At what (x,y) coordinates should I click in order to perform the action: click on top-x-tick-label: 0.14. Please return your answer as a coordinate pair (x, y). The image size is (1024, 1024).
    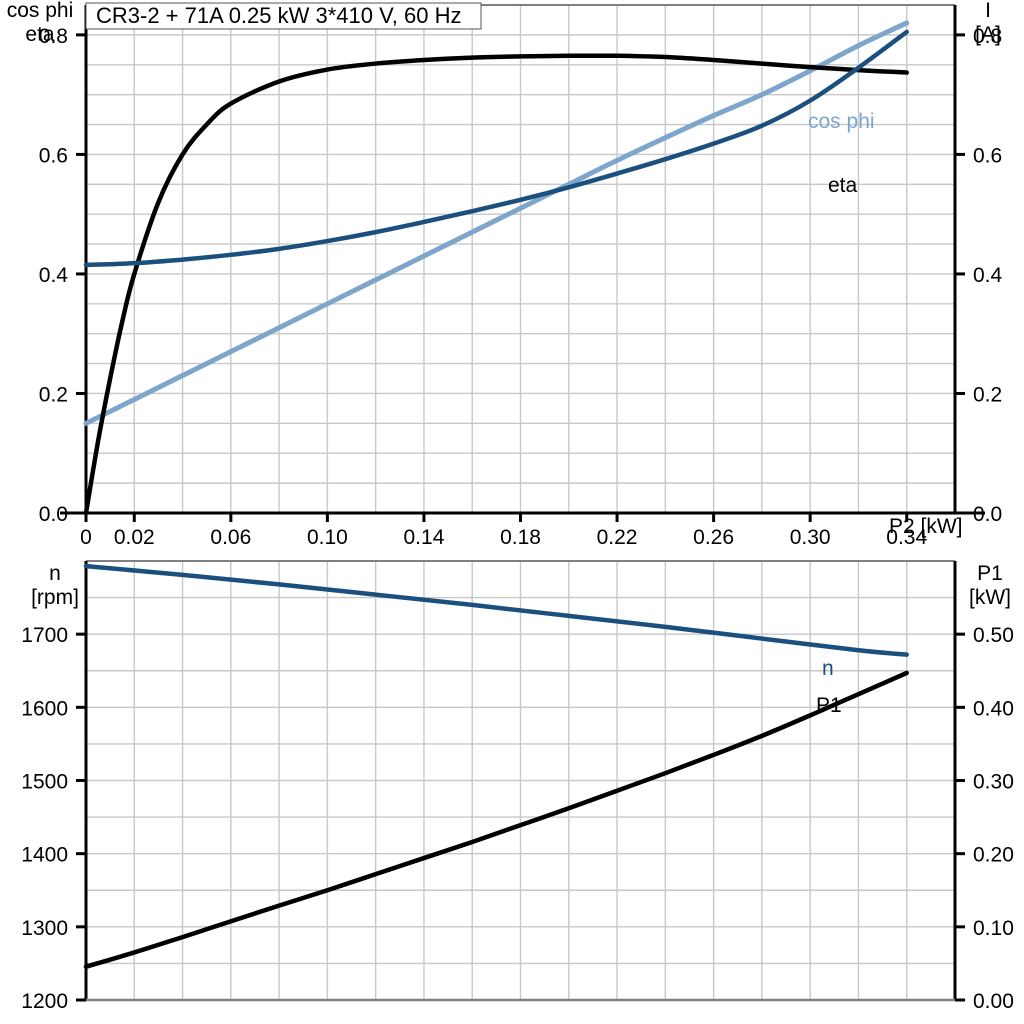
    Looking at the image, I should click on (424, 537).